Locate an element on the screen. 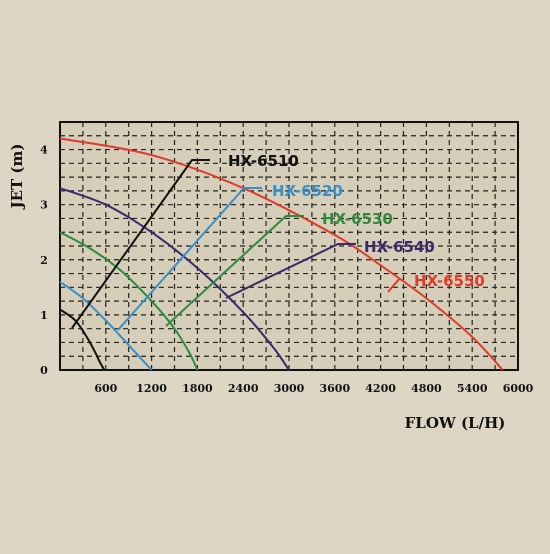 The width and height of the screenshot is (550, 554). y-tick-label: 1 is located at coordinates (44, 315).